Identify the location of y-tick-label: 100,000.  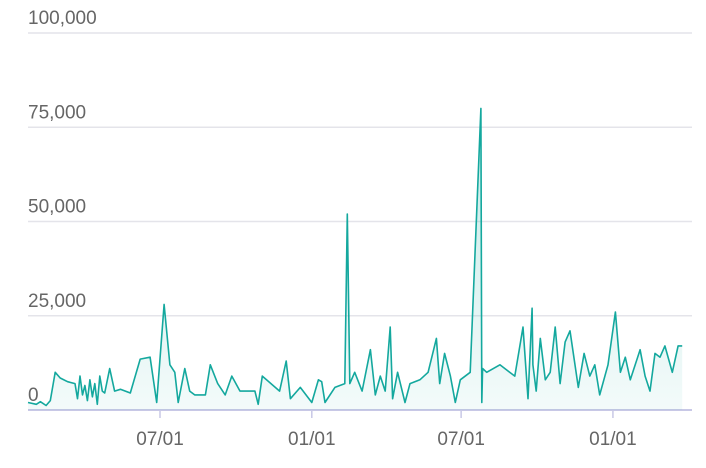
(62, 18).